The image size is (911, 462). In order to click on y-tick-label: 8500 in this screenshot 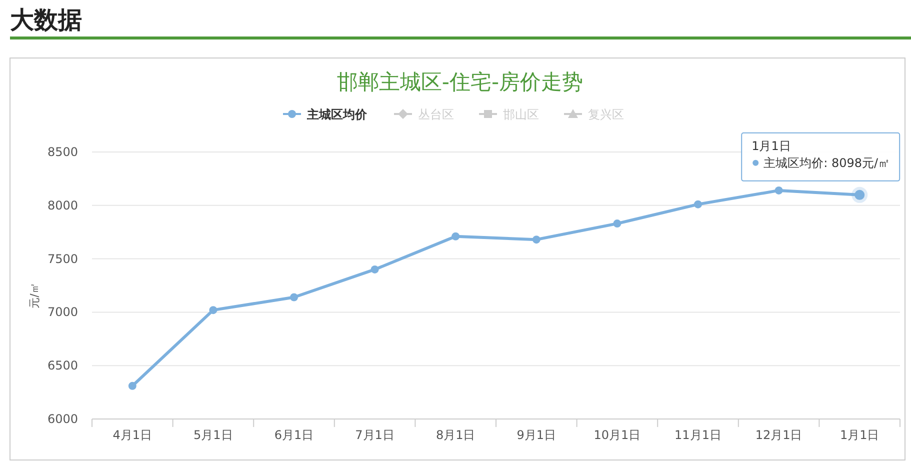, I will do `click(62, 152)`.